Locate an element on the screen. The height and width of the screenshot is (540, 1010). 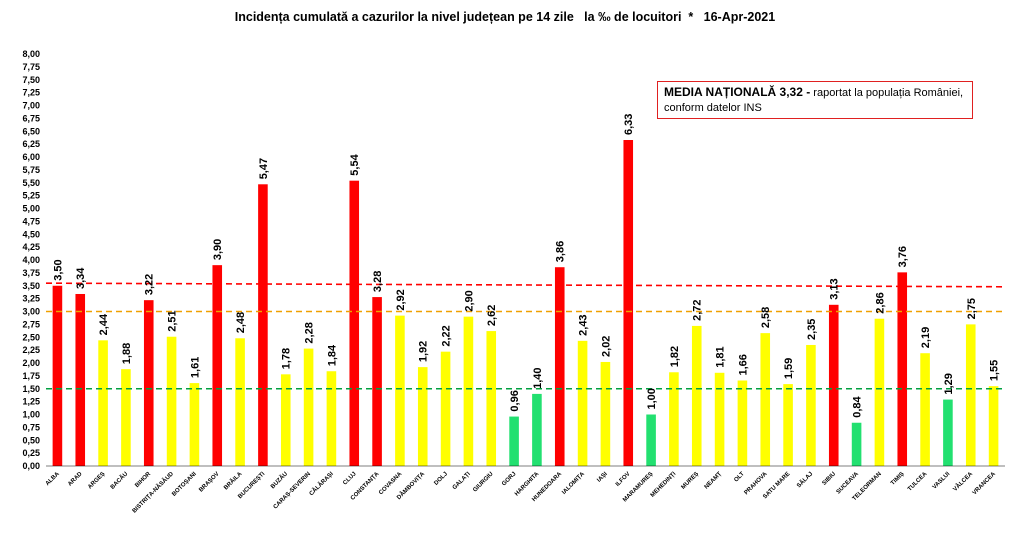
x-tick-label: GORJ is located at coordinates (509, 479).